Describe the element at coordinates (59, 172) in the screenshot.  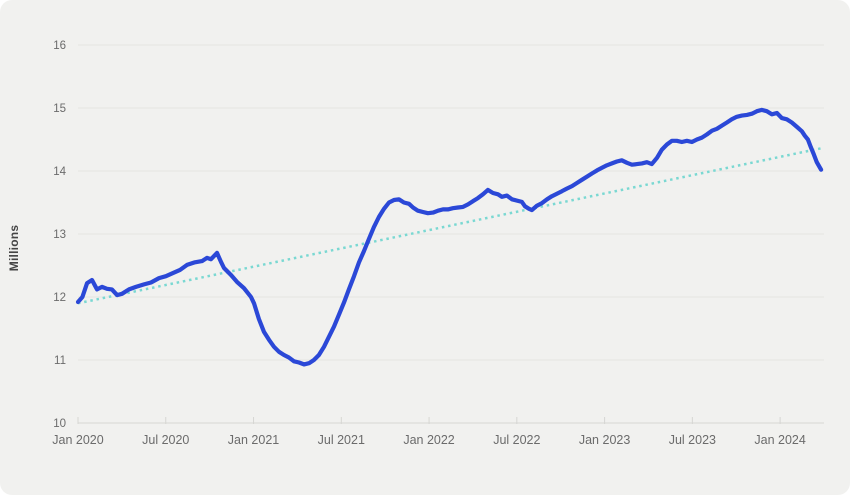
I see `y-tick-label: 14` at that location.